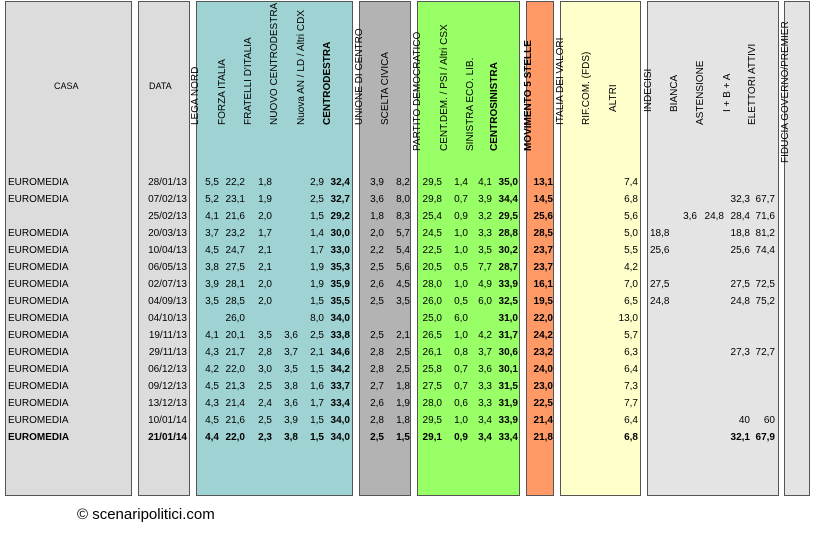  Describe the element at coordinates (543, 386) in the screenshot. I see `cell-m5s: 23,0` at that location.